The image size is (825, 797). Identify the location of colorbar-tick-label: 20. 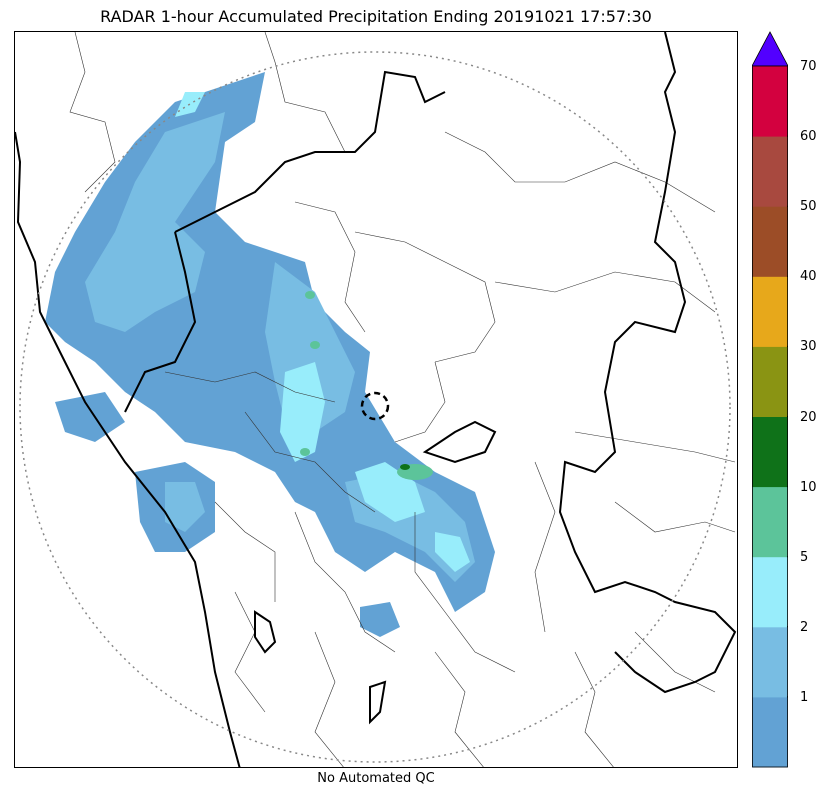
(808, 417).